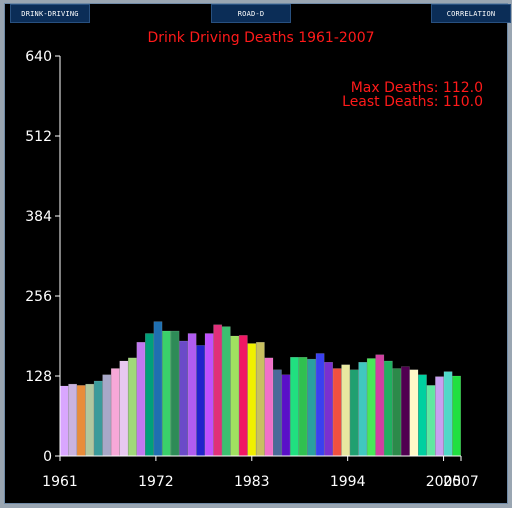 Image resolution: width=512 pixels, height=508 pixels. I want to click on chart-title: Drink Driving Deaths 1961-2007, so click(260, 38).